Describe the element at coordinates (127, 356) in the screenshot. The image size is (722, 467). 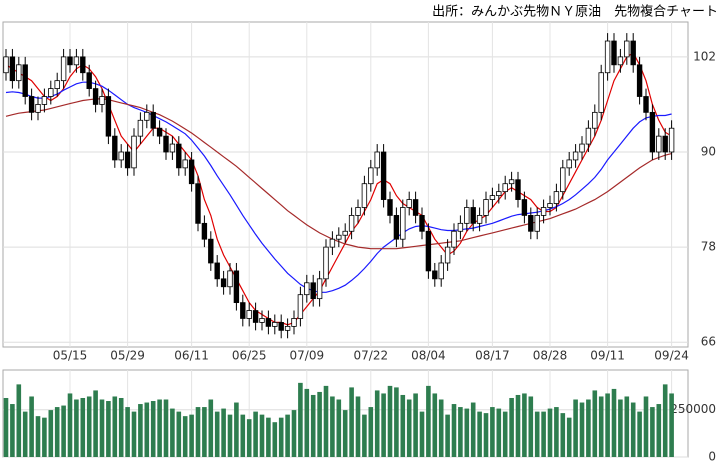
I see `x-tick-label: 05/29` at that location.